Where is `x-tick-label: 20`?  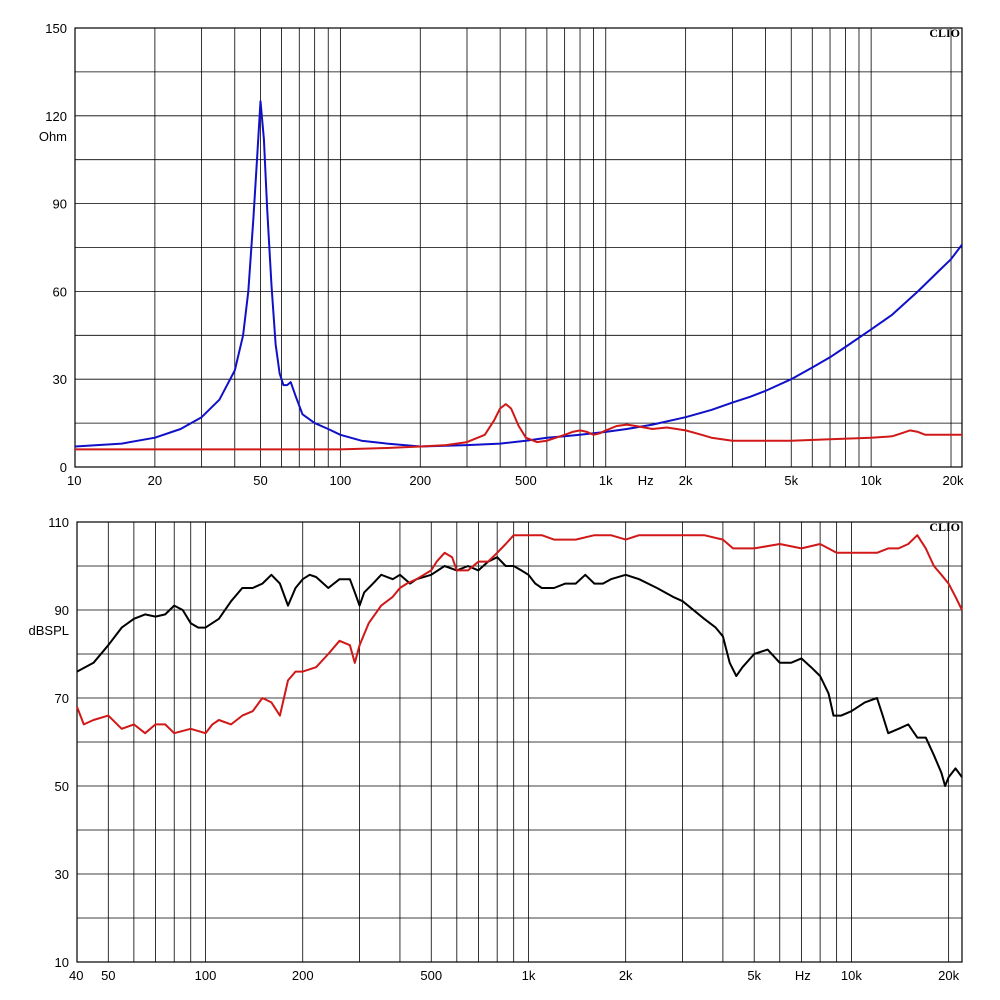
x-tick-label: 20 is located at coordinates (155, 480).